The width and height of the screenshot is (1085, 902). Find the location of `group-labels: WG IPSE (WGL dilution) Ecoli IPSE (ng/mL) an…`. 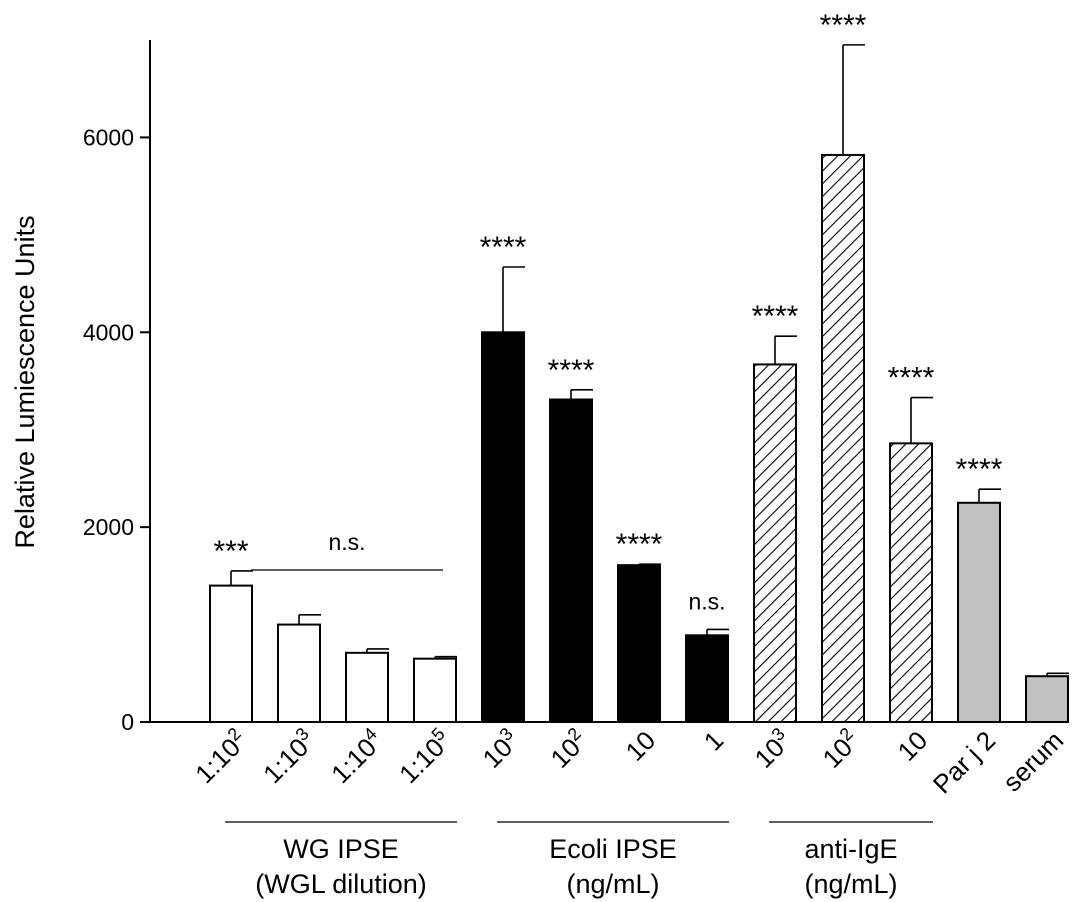

group-labels: WG IPSE (WGL dilution) Ecoli IPSE (ng/mL) an… is located at coordinates (579, 860).